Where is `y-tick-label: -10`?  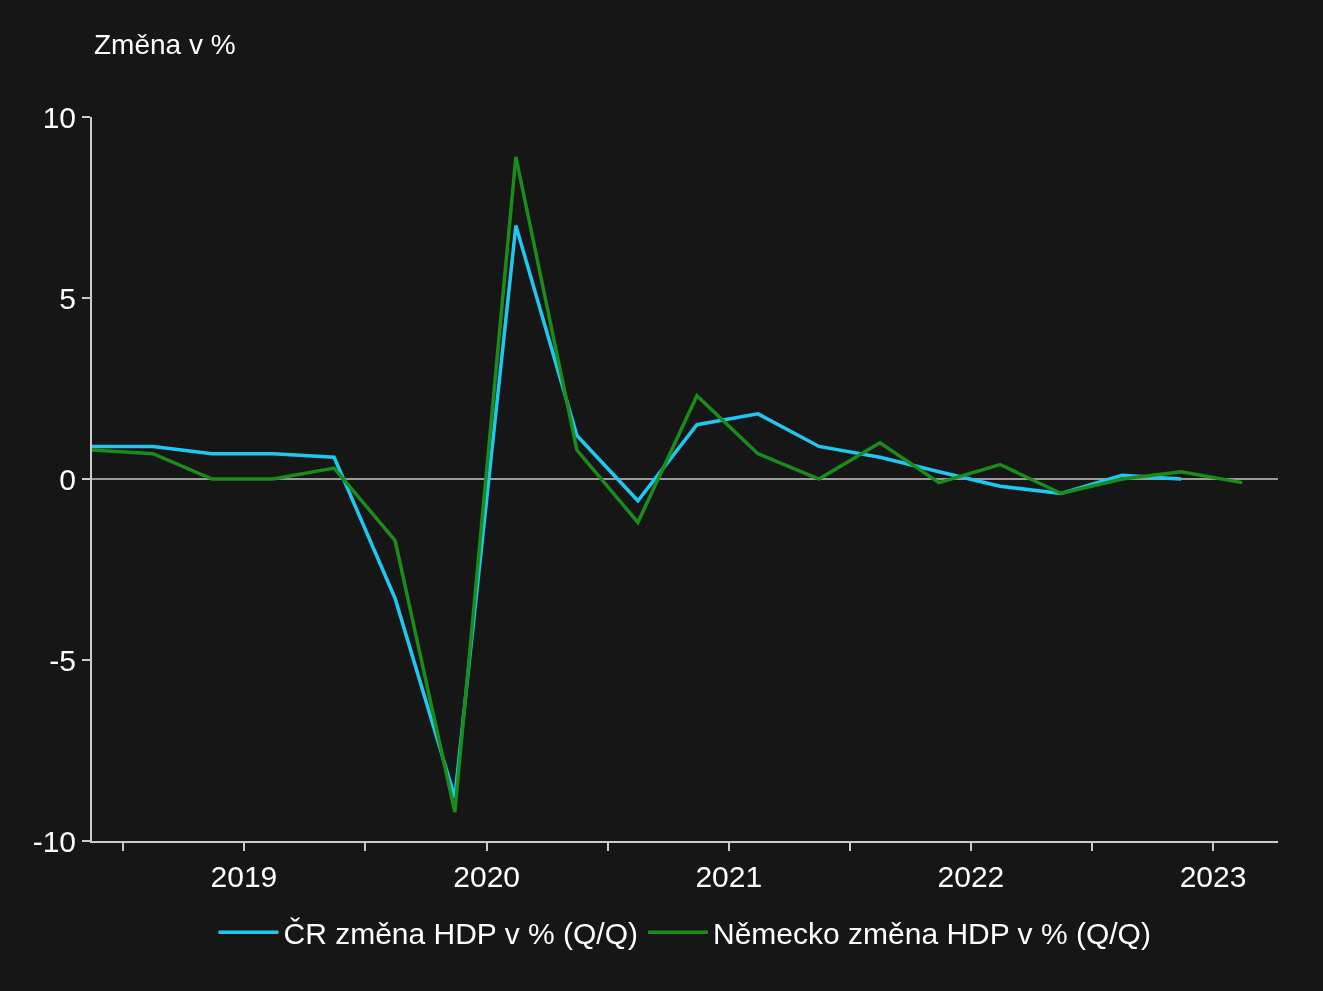
y-tick-label: -10 is located at coordinates (54, 841).